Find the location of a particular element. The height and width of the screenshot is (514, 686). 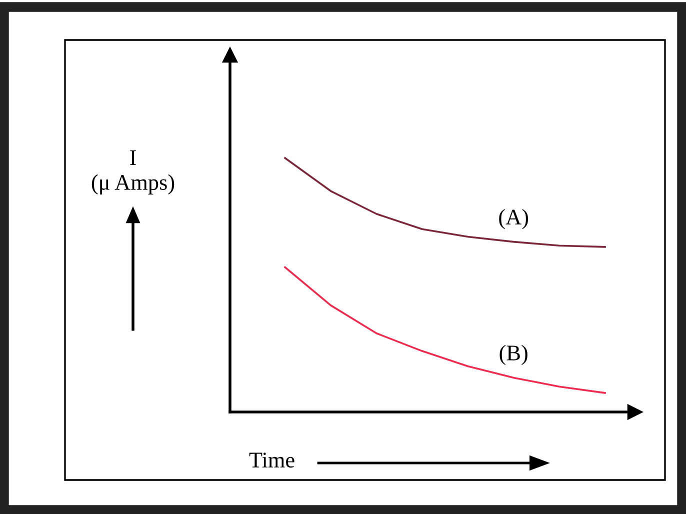

y-axis-title: I (μ Amps) is located at coordinates (133, 172).